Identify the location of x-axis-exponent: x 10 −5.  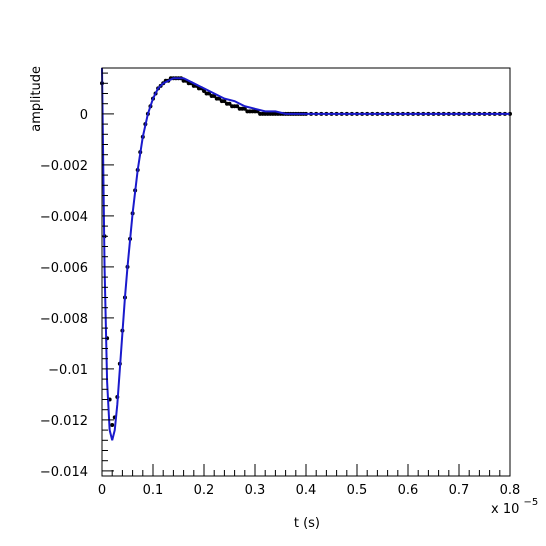
(514, 507).